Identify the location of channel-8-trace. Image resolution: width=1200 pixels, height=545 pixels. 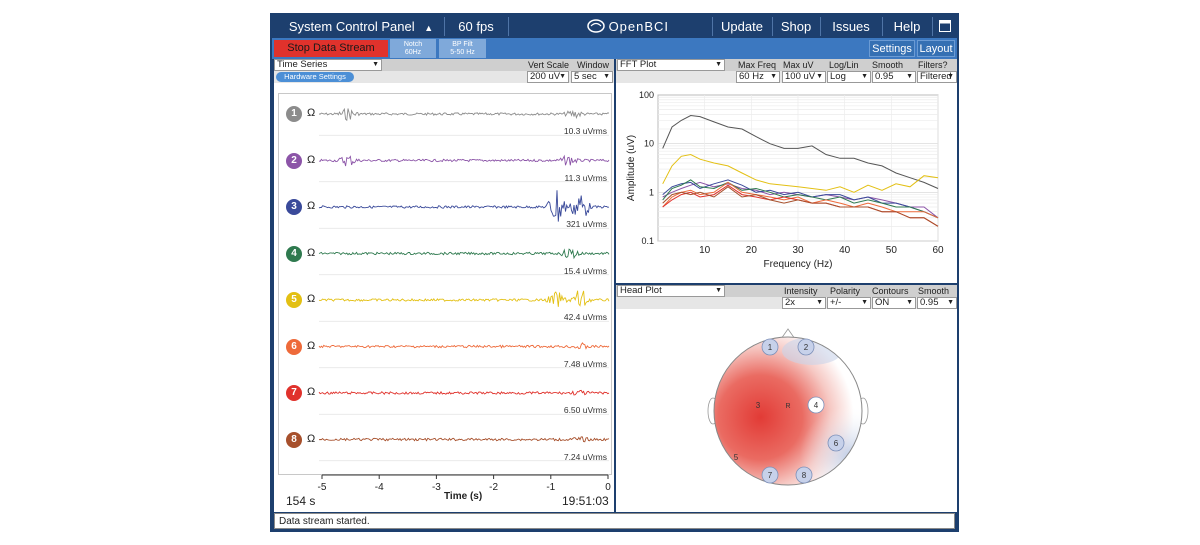
(464, 439).